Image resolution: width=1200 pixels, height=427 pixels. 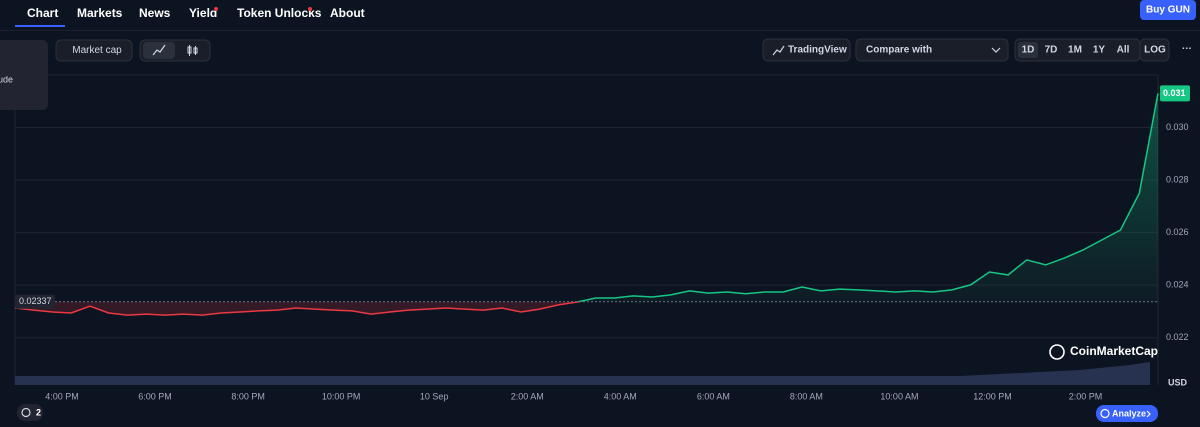 I want to click on range-button: All, so click(x=1123, y=50).